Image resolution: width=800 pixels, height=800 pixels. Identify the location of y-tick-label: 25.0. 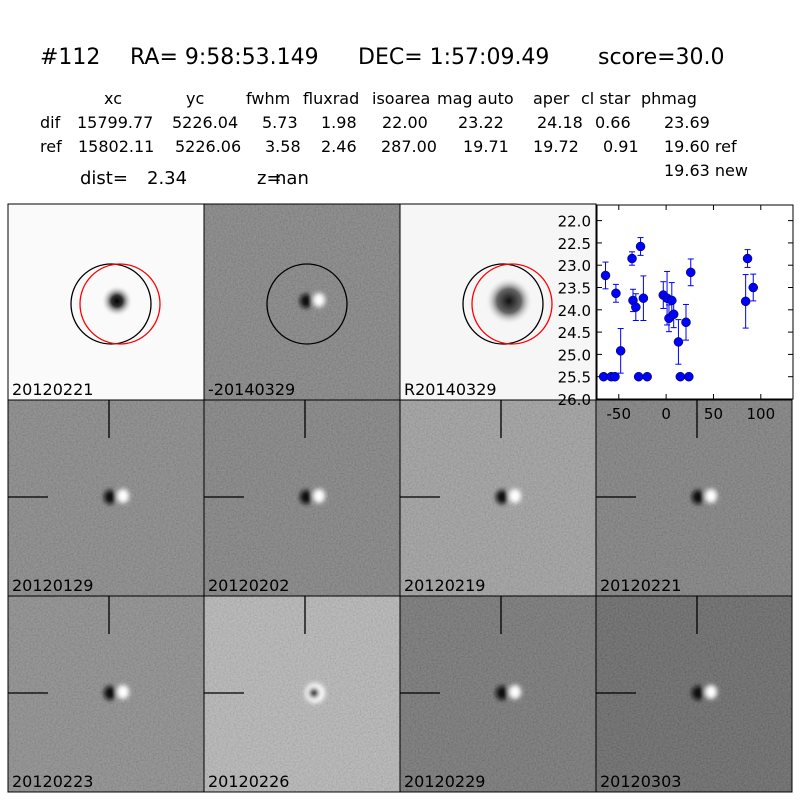
(574, 355).